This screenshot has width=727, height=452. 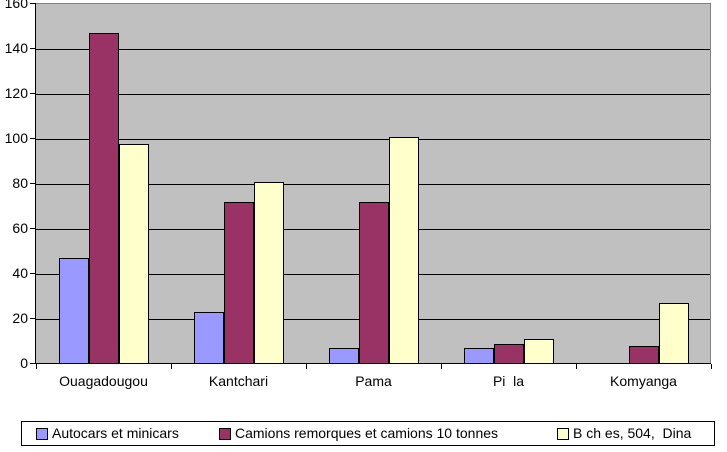 What do you see at coordinates (16, 48) in the screenshot?
I see `y-tick-label: 140` at bounding box center [16, 48].